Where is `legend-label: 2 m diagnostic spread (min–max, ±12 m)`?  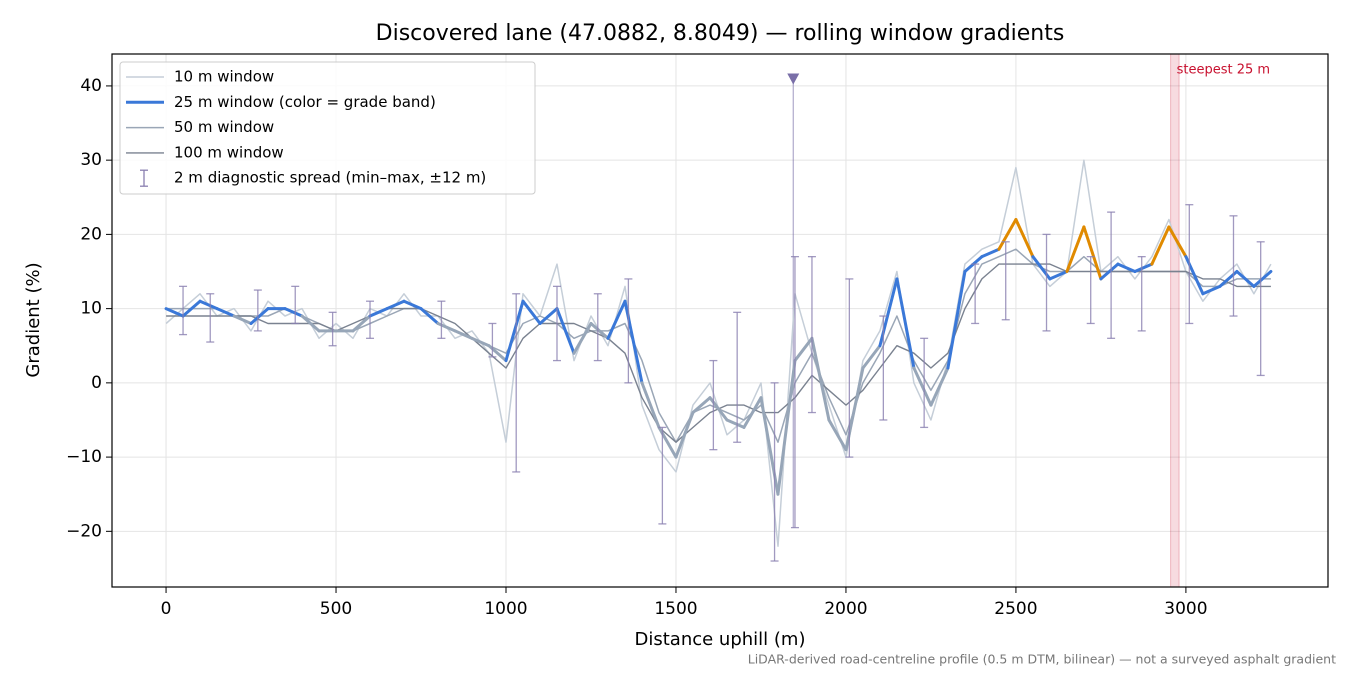 legend-label: 2 m diagnostic spread (min–max, ±12 m) is located at coordinates (330, 178).